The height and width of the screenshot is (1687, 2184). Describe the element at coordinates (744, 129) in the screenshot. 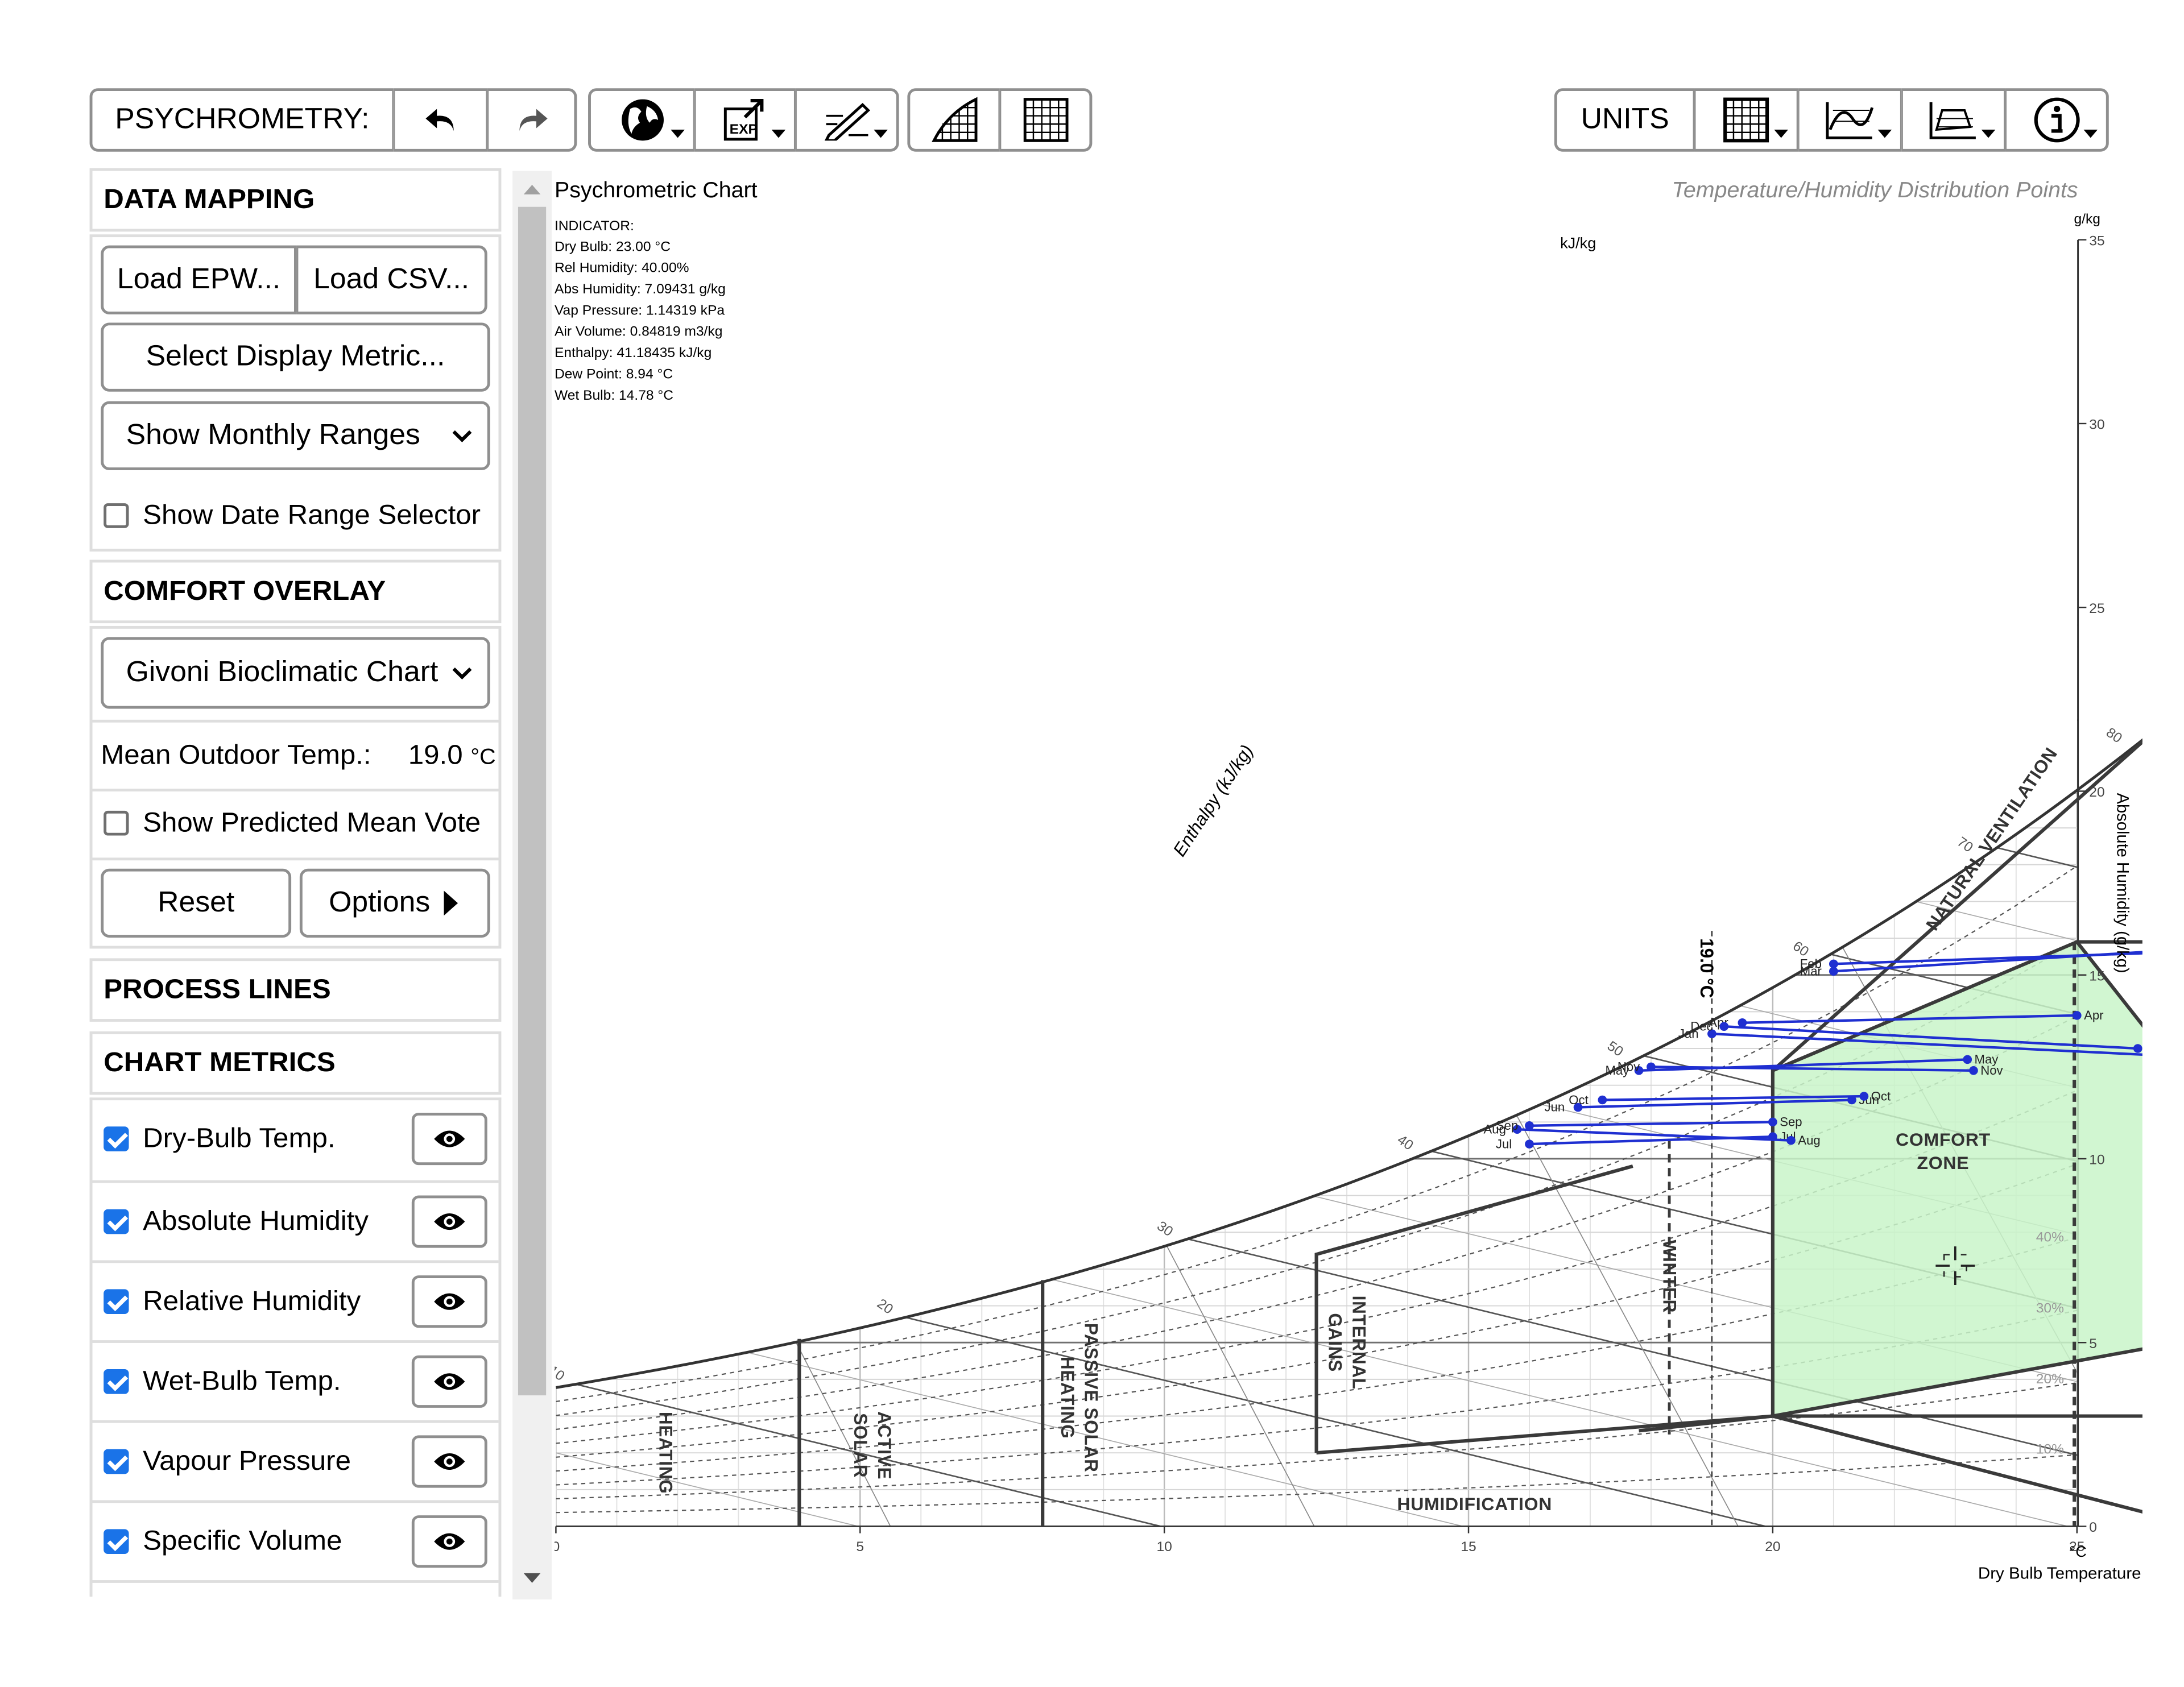

I see `svg-text: EXP` at that location.